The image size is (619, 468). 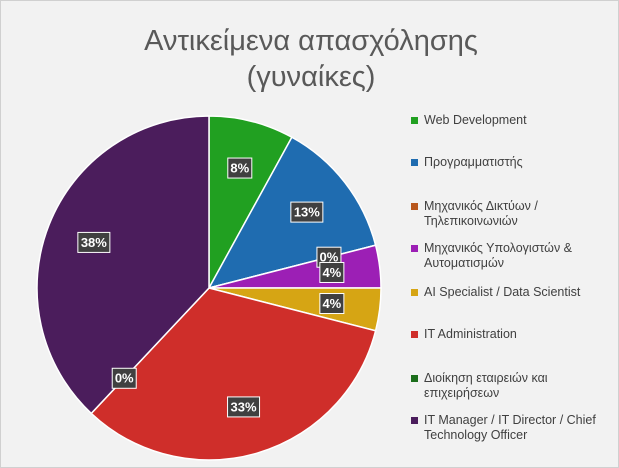 I want to click on legend-label: IT Administration, so click(x=470, y=334).